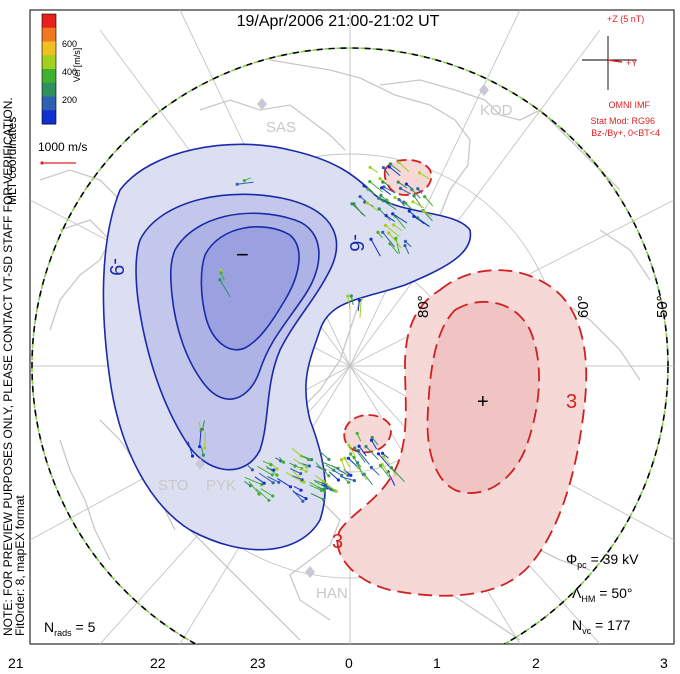 The width and height of the screenshot is (680, 674). What do you see at coordinates (662, 306) in the screenshot?
I see `latitude-label-50: 50°` at bounding box center [662, 306].